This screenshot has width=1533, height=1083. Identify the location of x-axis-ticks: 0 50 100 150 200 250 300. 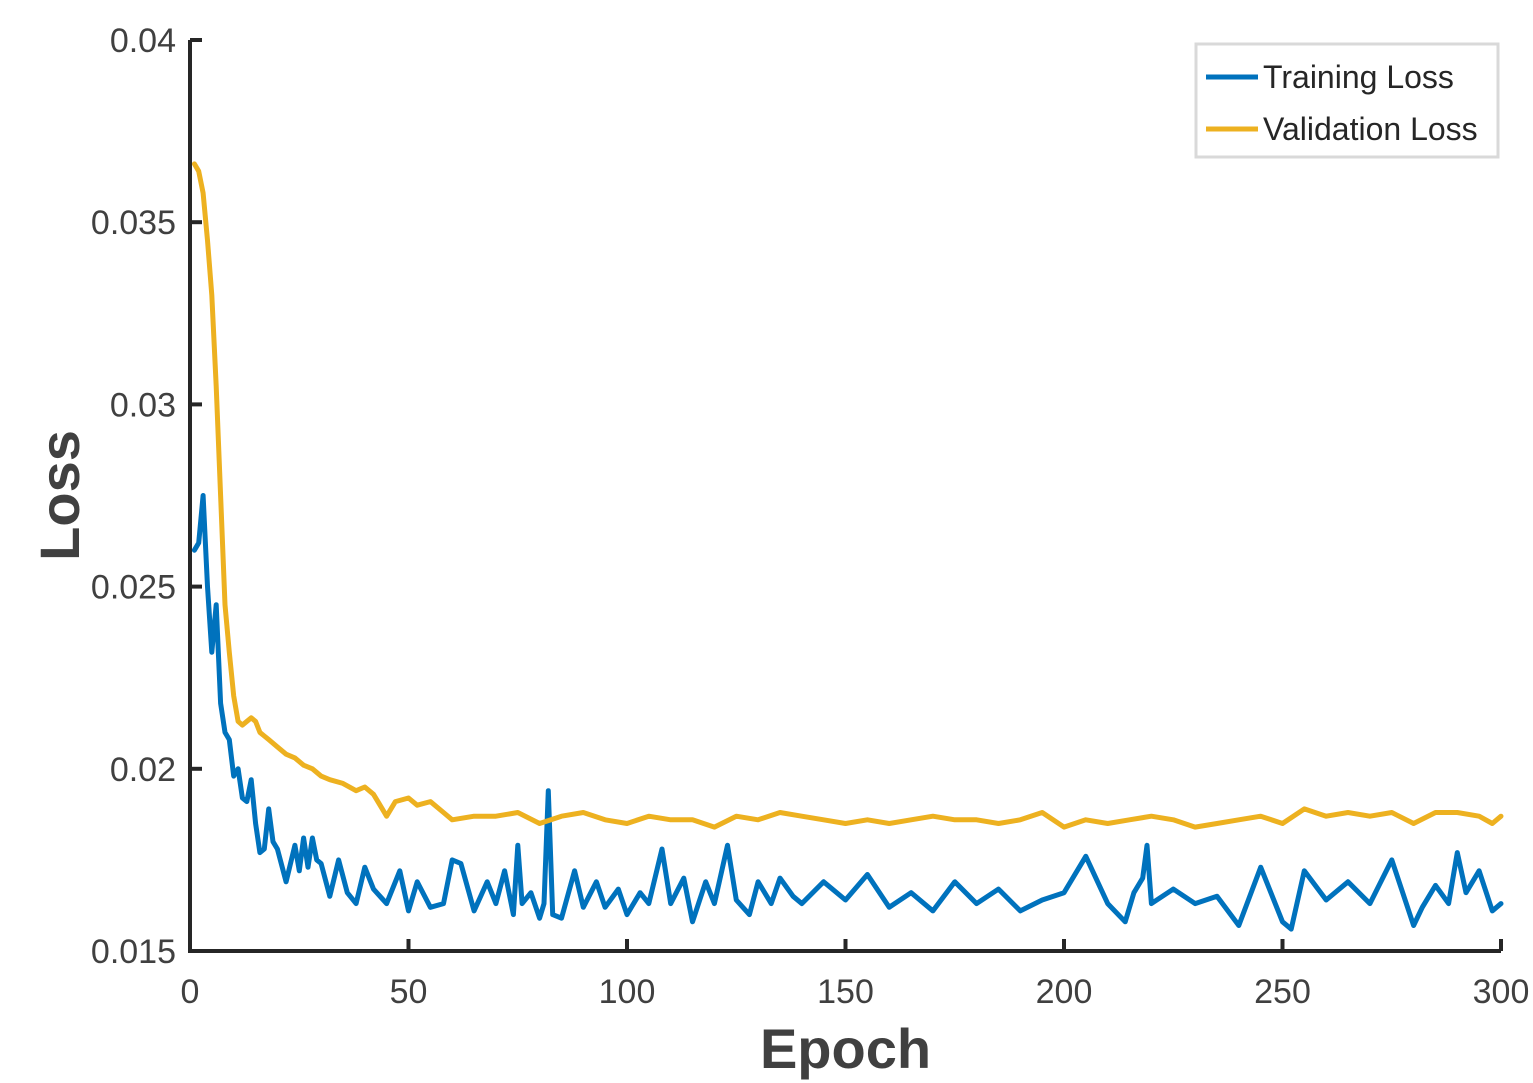
(855, 975).